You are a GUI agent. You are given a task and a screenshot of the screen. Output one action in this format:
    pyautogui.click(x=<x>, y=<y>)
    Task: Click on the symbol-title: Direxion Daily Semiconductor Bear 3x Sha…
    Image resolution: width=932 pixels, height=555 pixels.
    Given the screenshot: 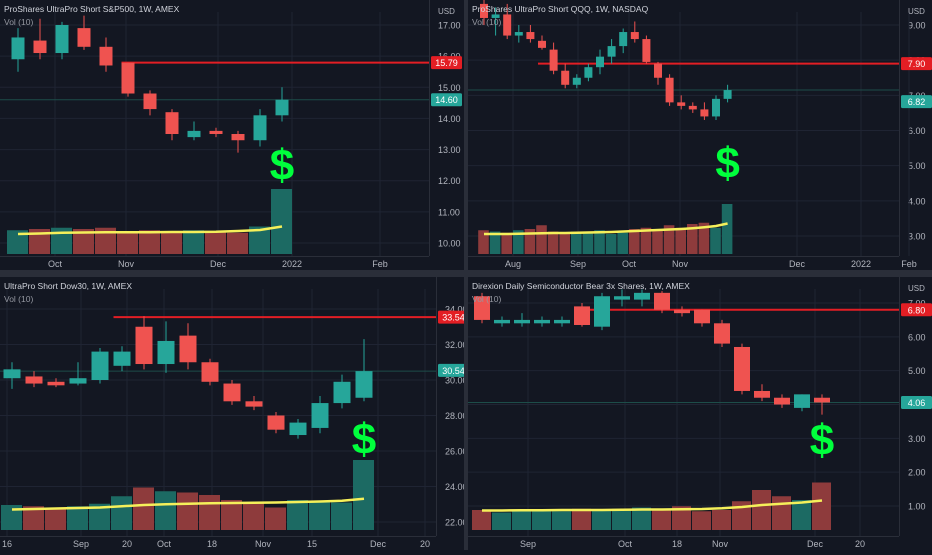 What is the action you would take?
    pyautogui.click(x=581, y=286)
    